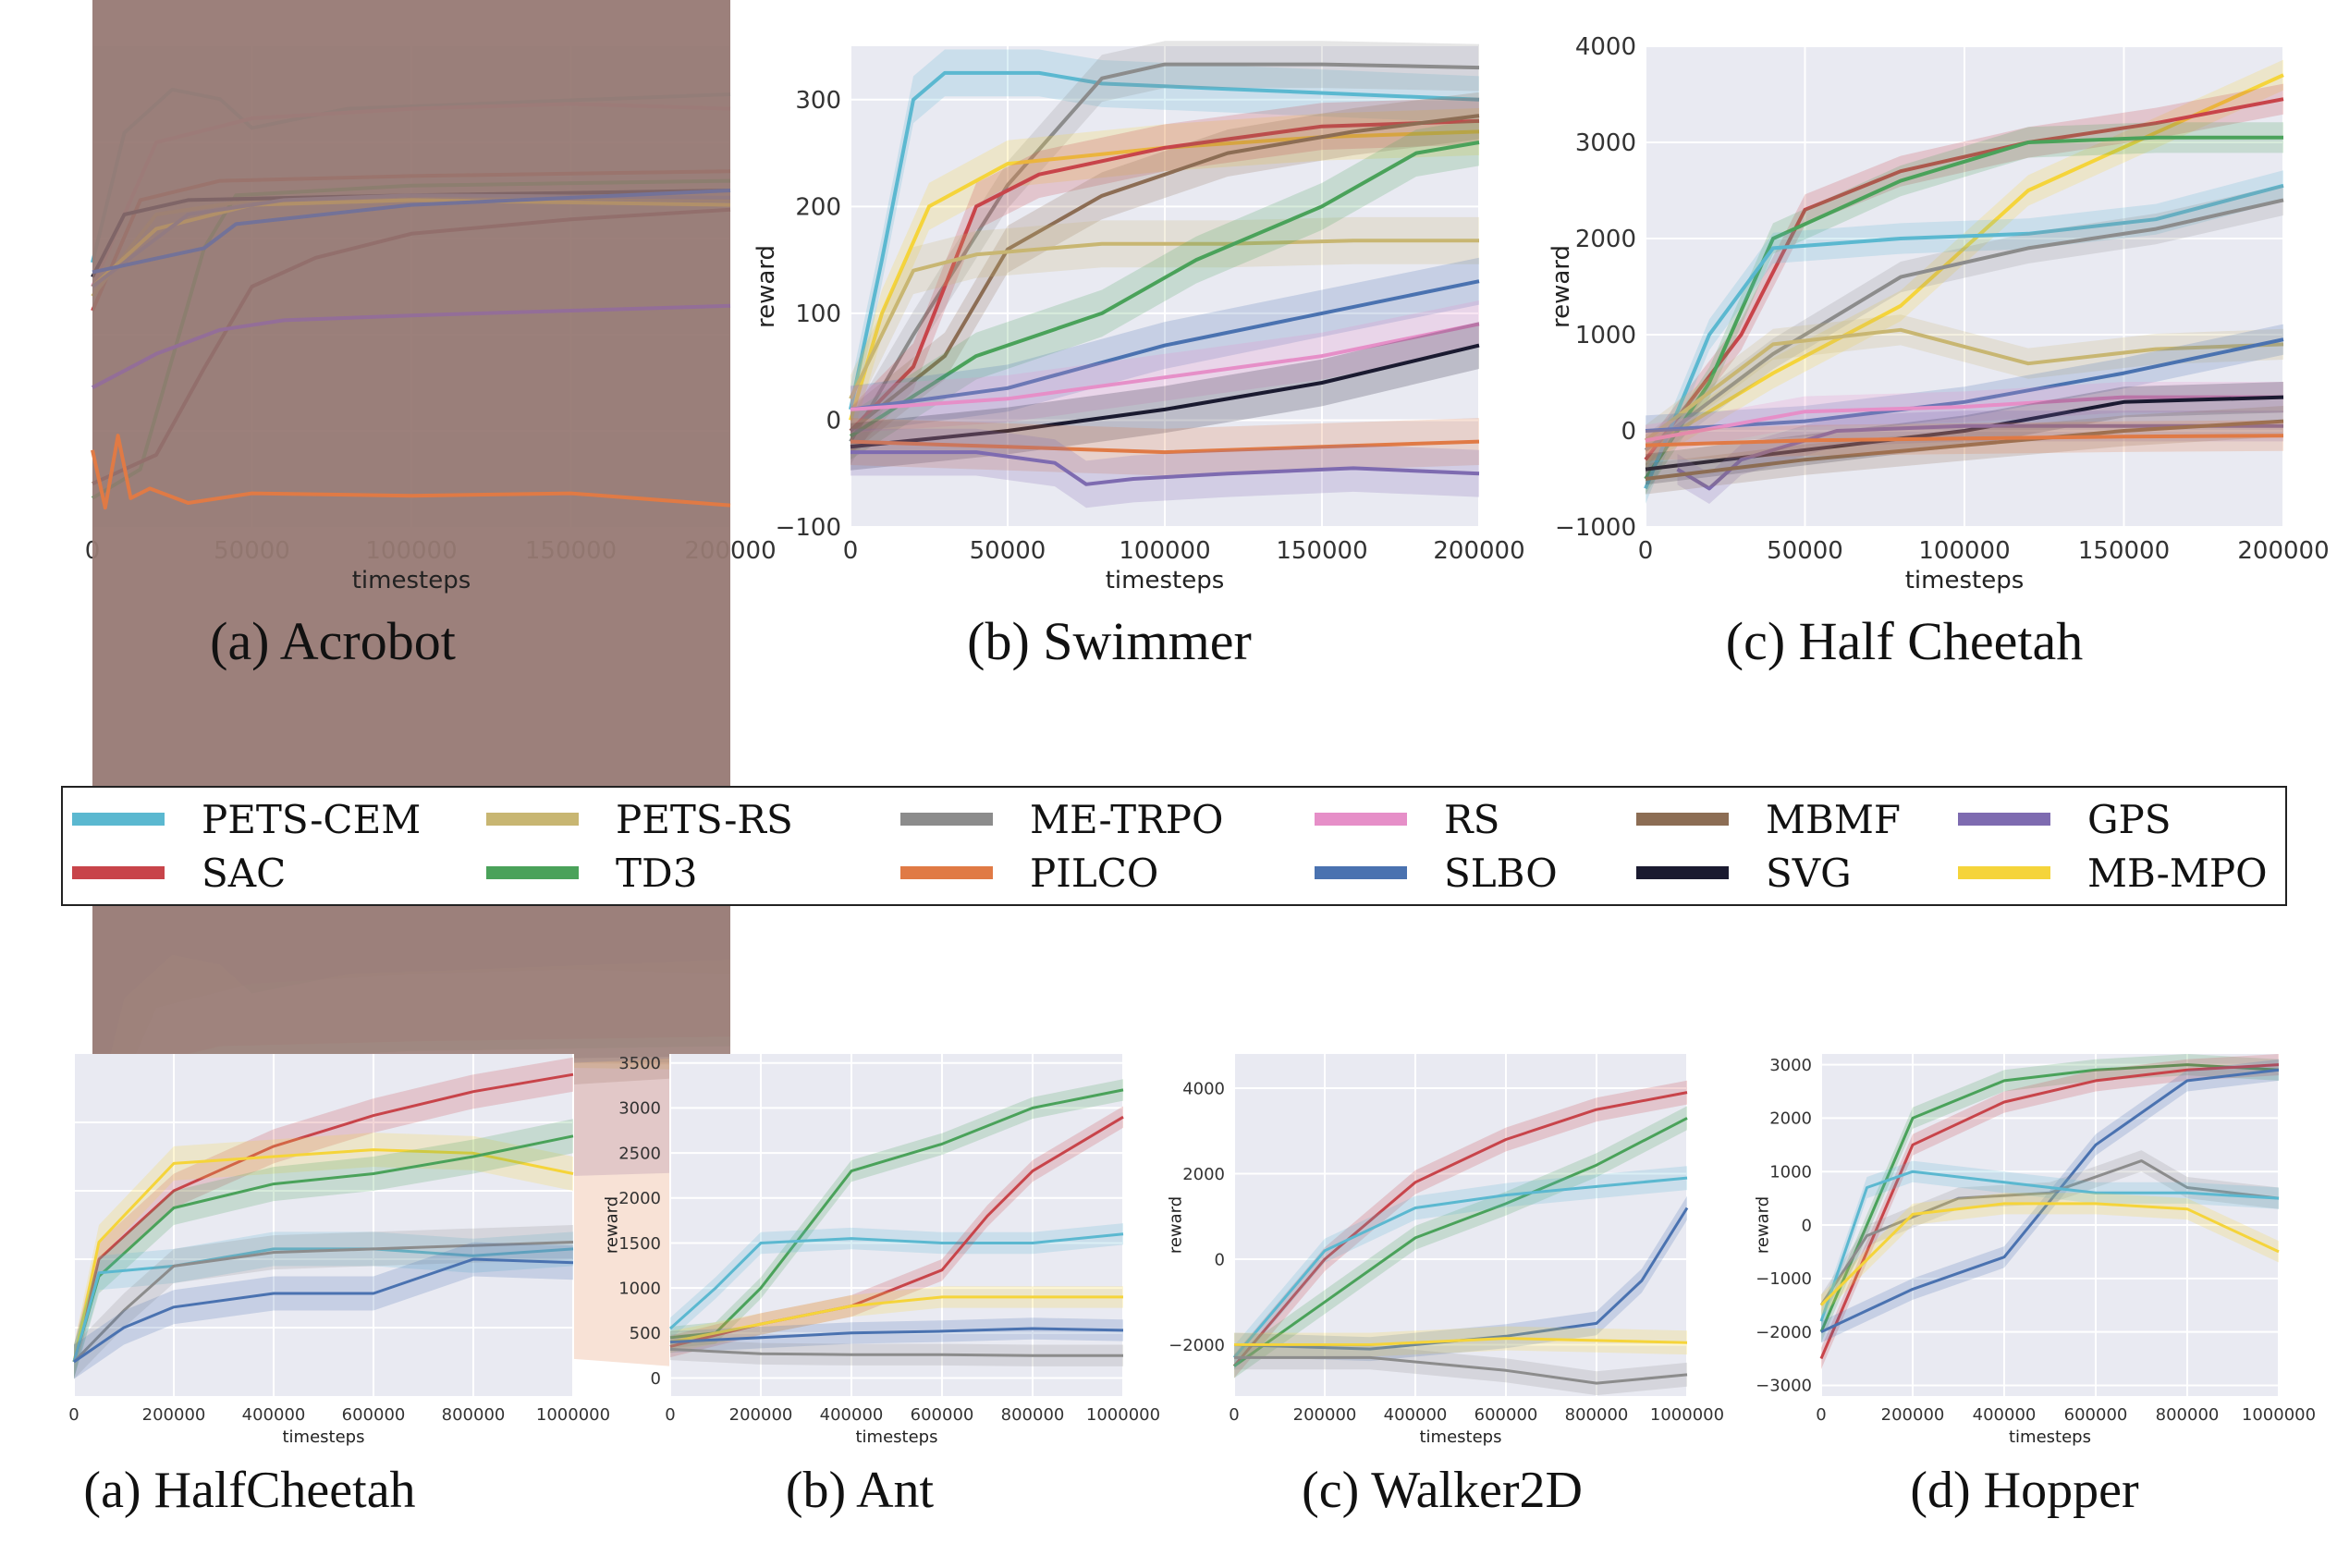 This screenshot has width=2337, height=1568. Describe the element at coordinates (818, 207) in the screenshot. I see `y-tick-label: 200` at that location.